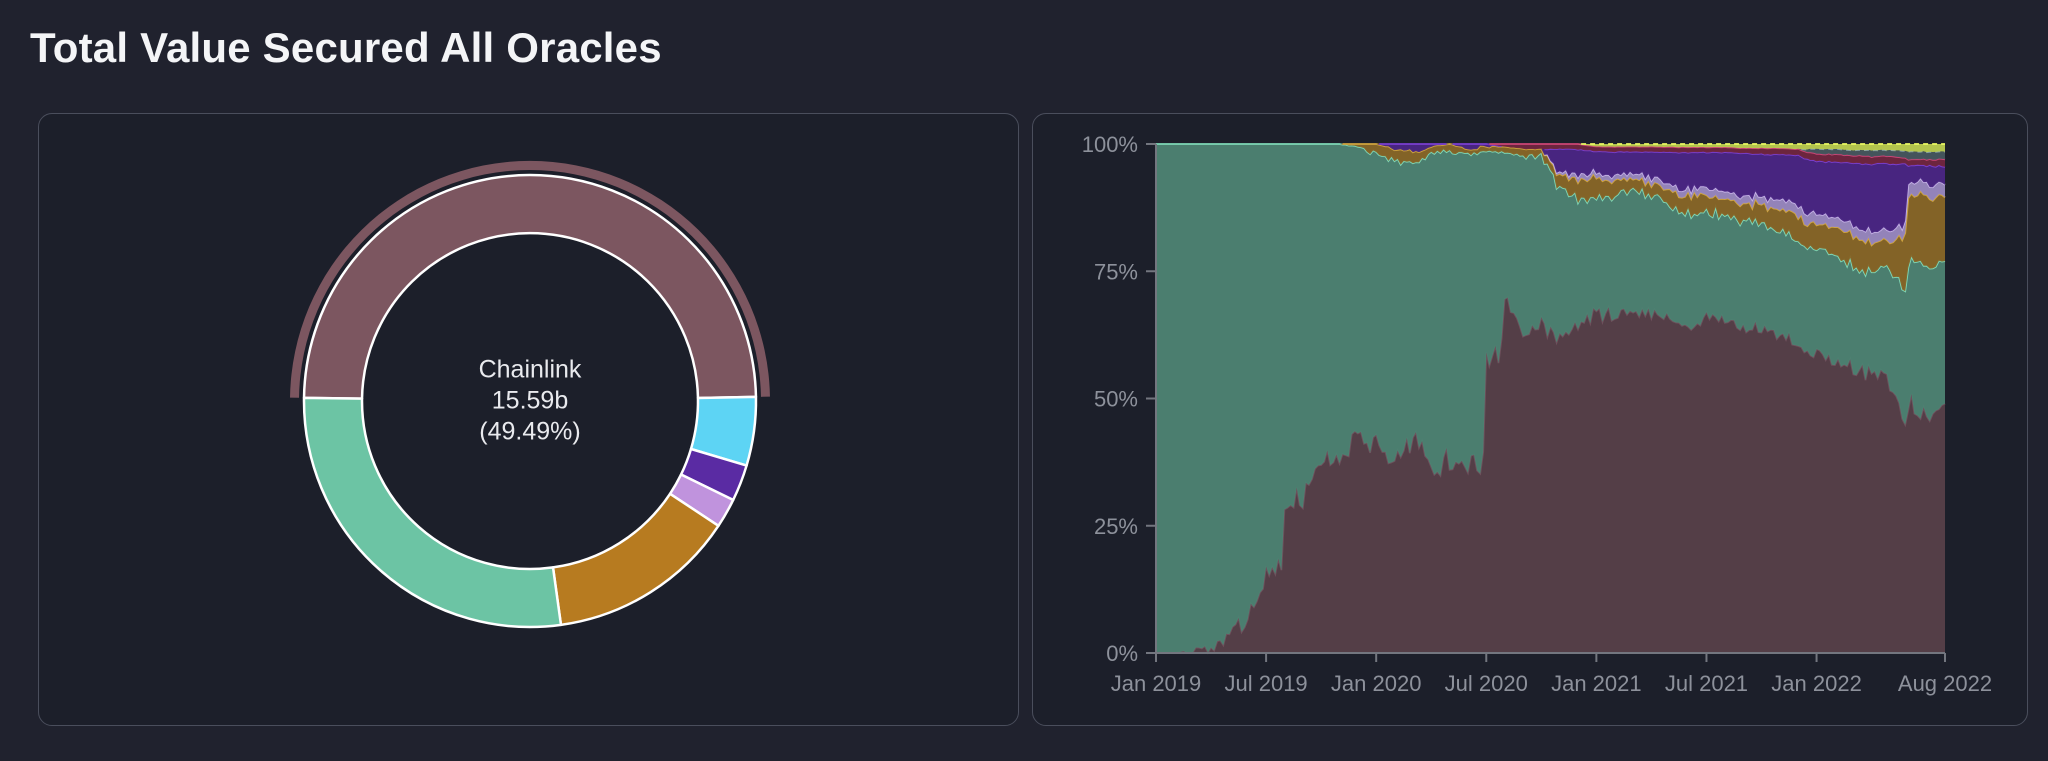 The height and width of the screenshot is (761, 2048). I want to click on donut-center-value: 15.59b, so click(530, 400).